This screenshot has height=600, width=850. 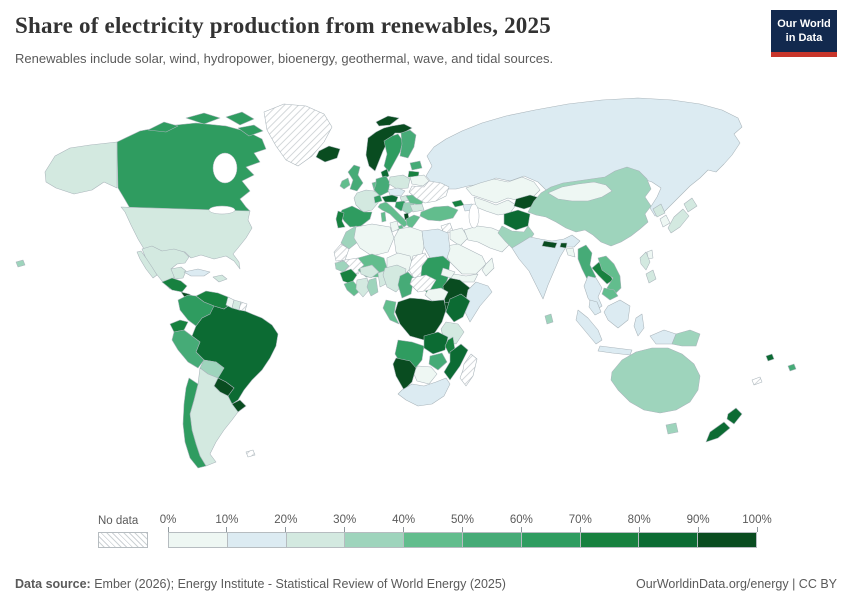 What do you see at coordinates (417, 208) in the screenshot?
I see `country-bulgaria` at bounding box center [417, 208].